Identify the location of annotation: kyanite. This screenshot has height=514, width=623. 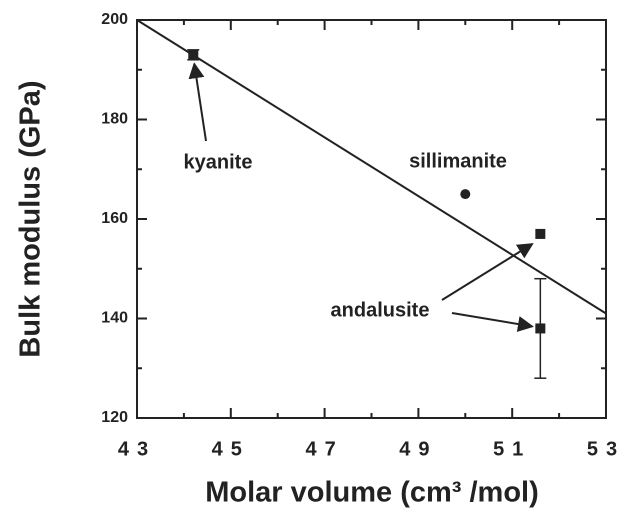
(218, 162).